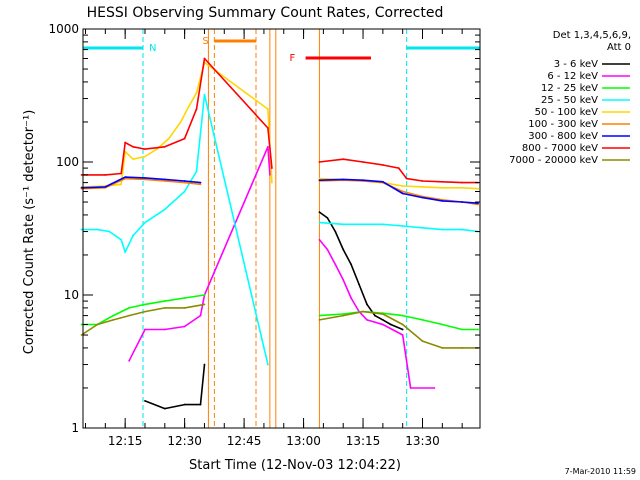 The width and height of the screenshot is (640, 480). I want to click on legend-label: 300 - 800 keV, so click(563, 136).